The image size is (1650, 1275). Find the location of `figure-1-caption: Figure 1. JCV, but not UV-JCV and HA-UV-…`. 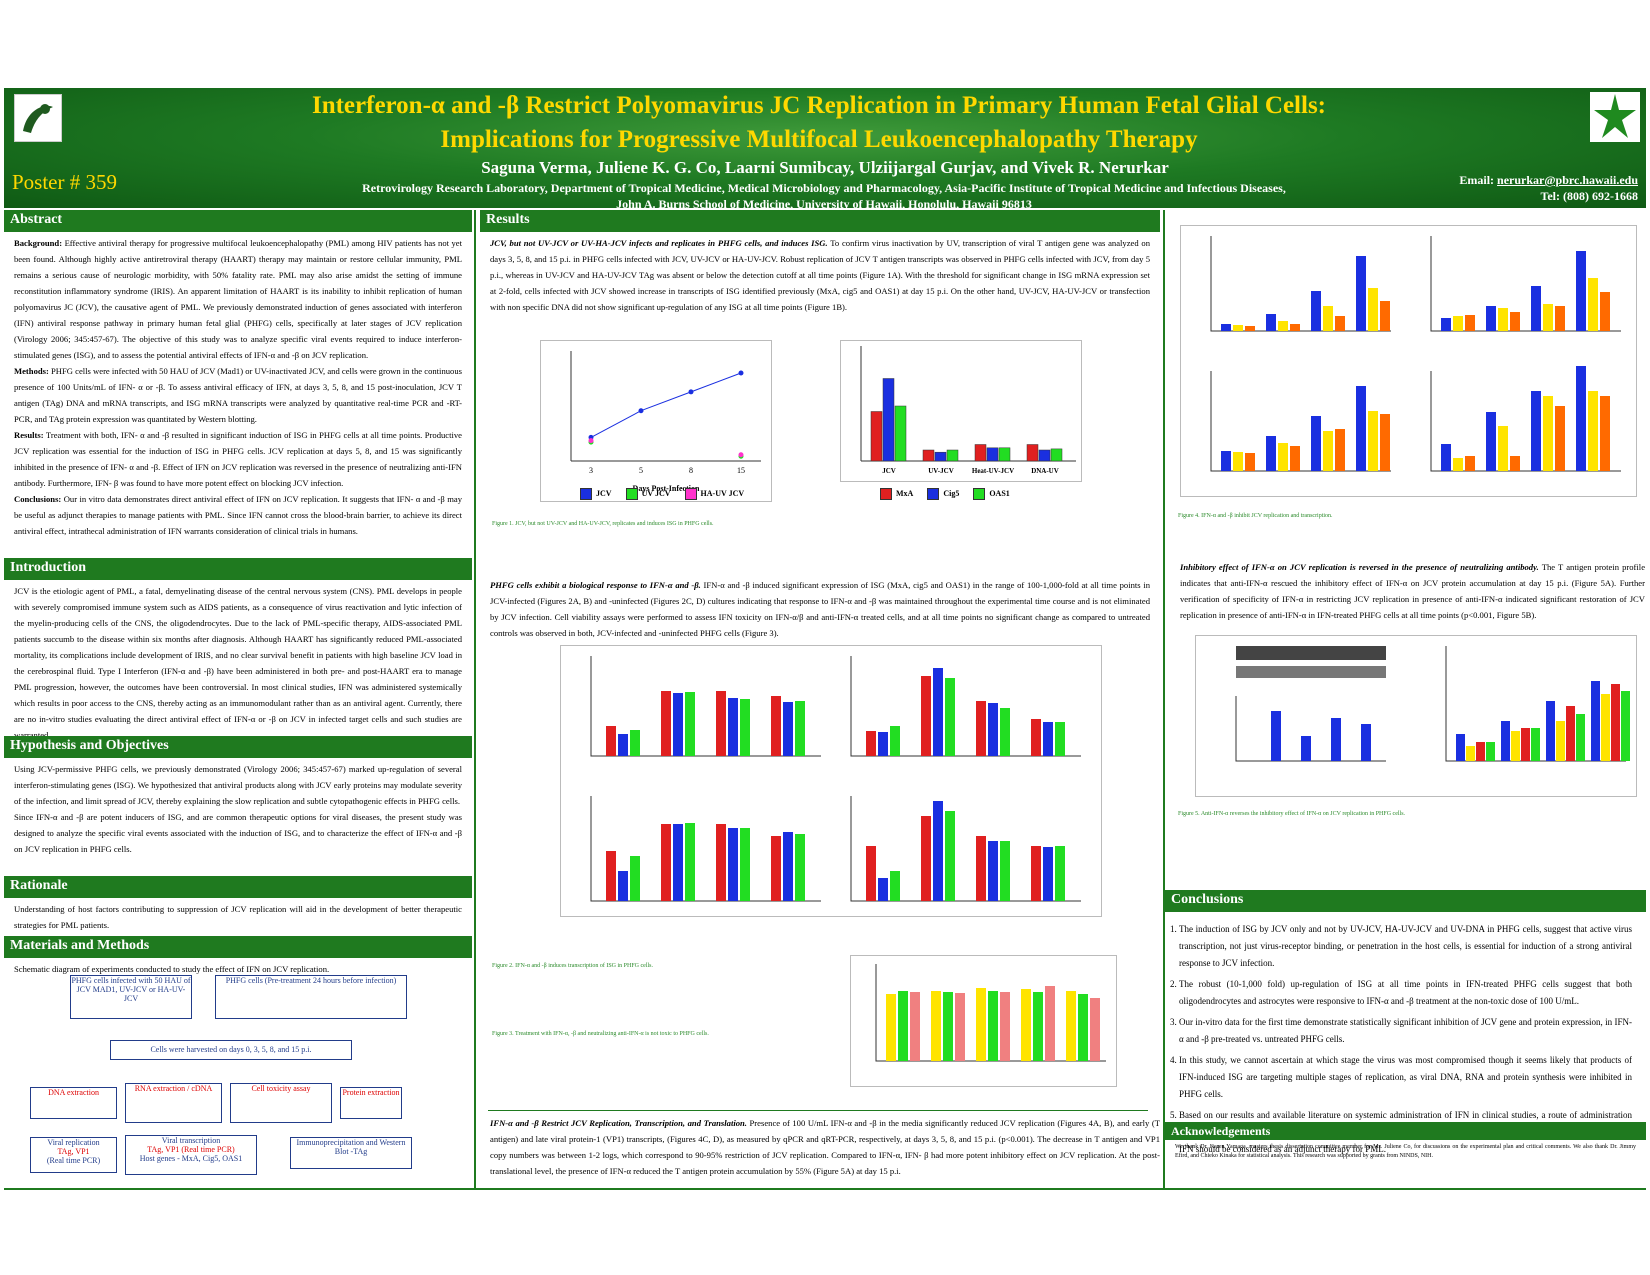

figure-1-caption: Figure 1. JCV, but not UV-JCV and HA-UV-… is located at coordinates (603, 524).